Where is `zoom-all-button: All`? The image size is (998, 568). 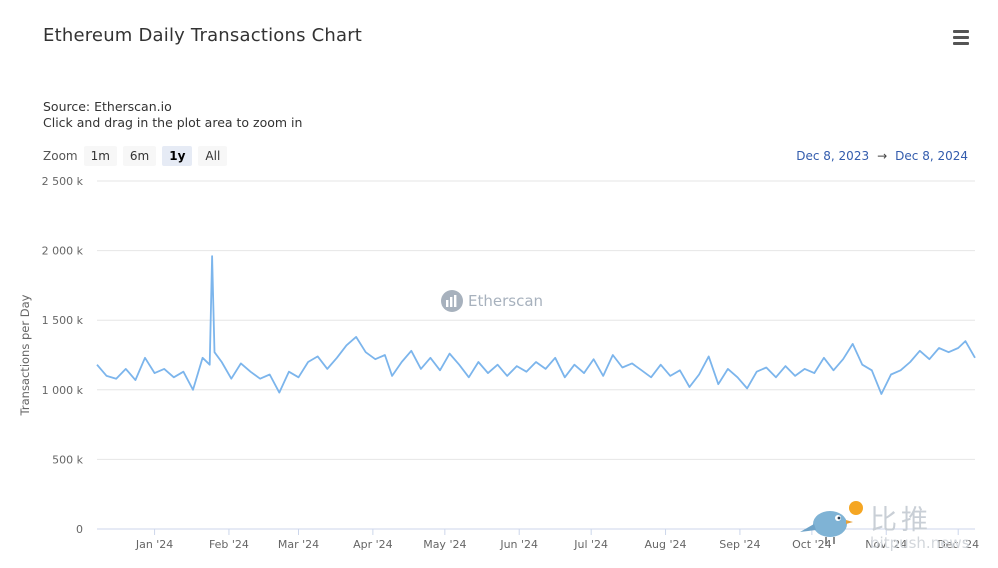
zoom-all-button: All is located at coordinates (213, 156).